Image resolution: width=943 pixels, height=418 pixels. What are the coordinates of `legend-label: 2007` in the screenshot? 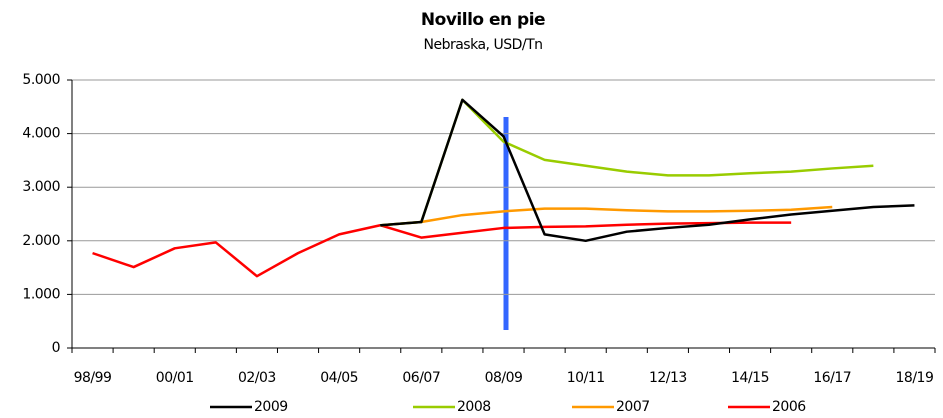 It's located at (633, 407).